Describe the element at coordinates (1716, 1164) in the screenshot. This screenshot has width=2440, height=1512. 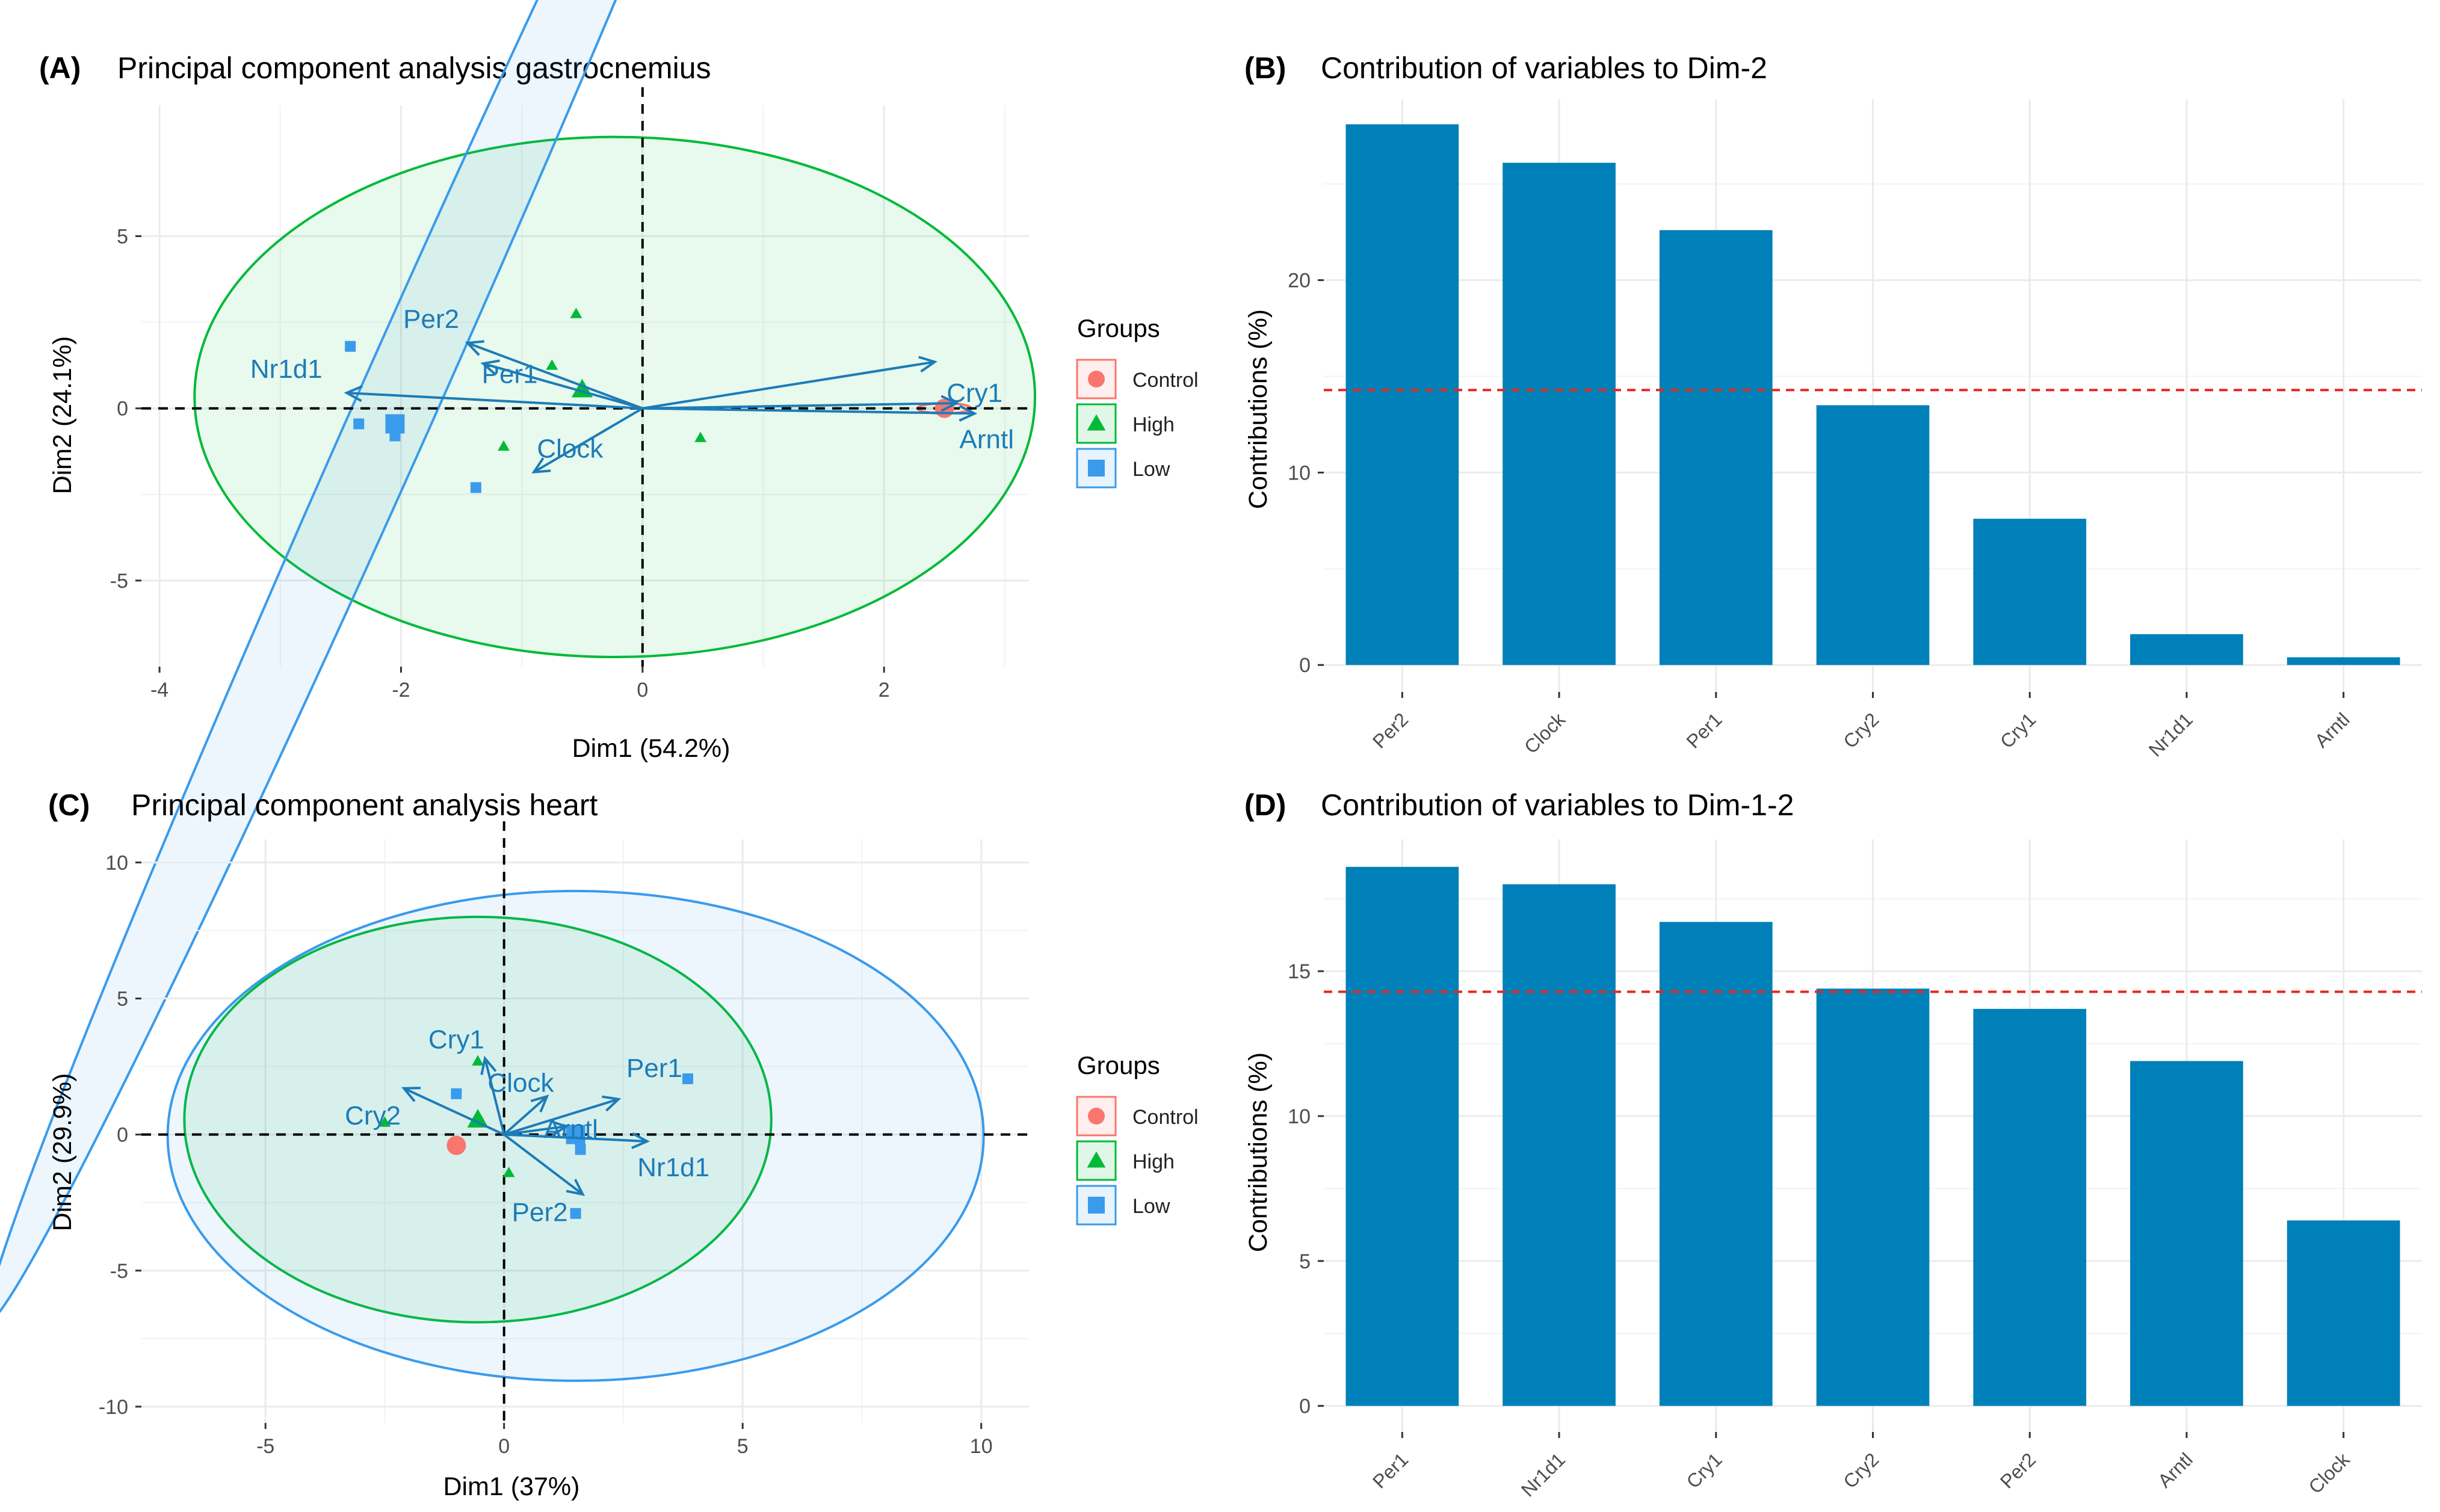
I see `bar-cry1` at that location.